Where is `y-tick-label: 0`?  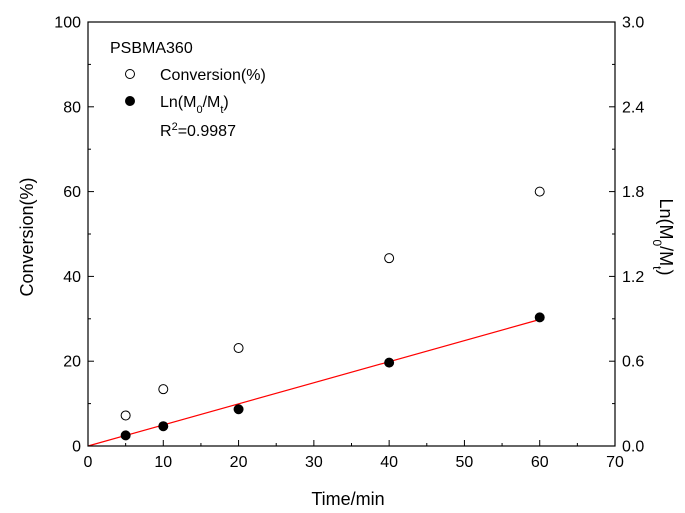
y-tick-label: 0 is located at coordinates (76, 447).